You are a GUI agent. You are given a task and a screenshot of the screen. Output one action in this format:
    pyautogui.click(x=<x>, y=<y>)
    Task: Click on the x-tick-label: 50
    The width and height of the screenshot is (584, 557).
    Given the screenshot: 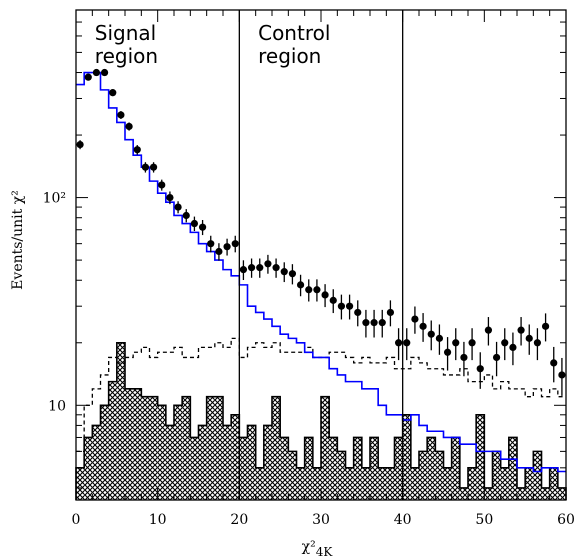 What is the action you would take?
    pyautogui.click(x=484, y=520)
    